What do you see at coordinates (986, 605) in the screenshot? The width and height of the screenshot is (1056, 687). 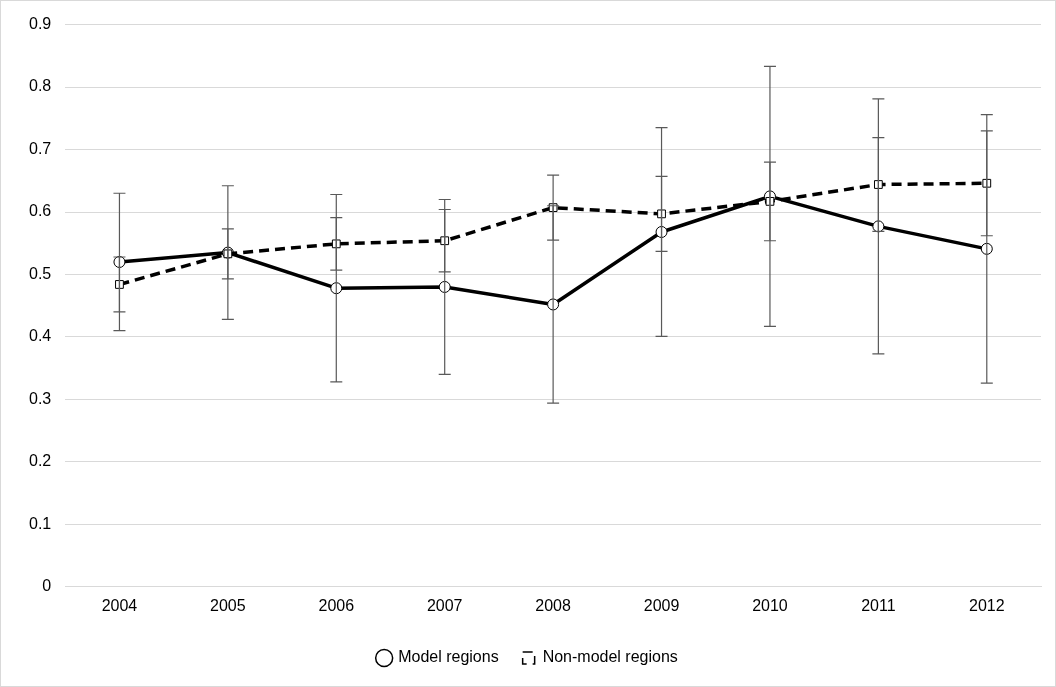 I see `x-tick-label: 2012` at bounding box center [986, 605].